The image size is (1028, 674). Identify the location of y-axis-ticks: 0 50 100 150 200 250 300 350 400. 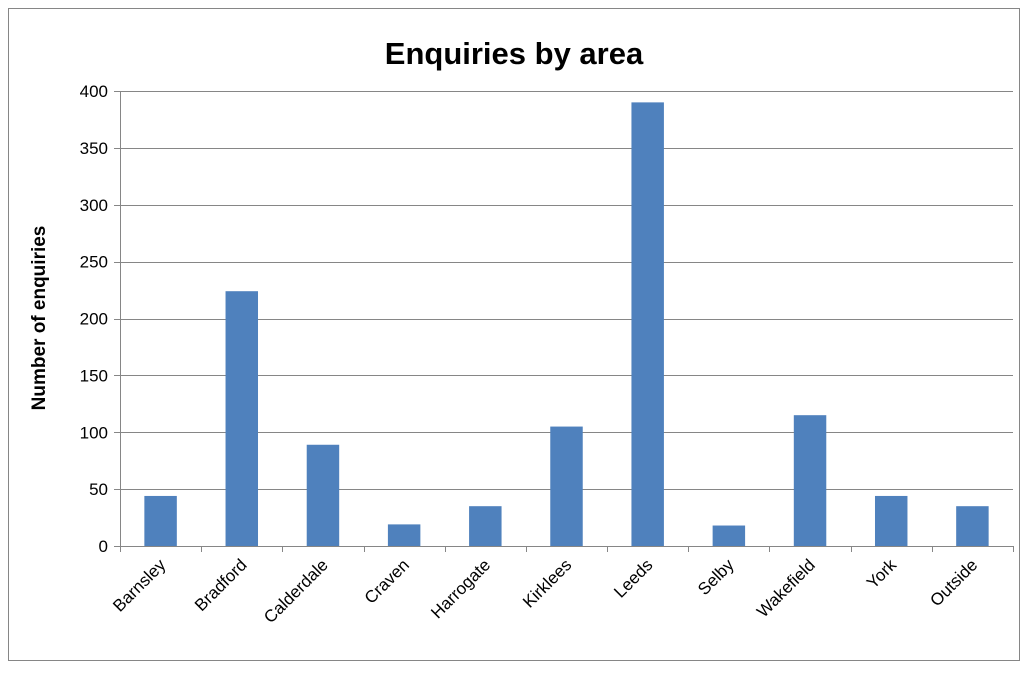
(100, 319).